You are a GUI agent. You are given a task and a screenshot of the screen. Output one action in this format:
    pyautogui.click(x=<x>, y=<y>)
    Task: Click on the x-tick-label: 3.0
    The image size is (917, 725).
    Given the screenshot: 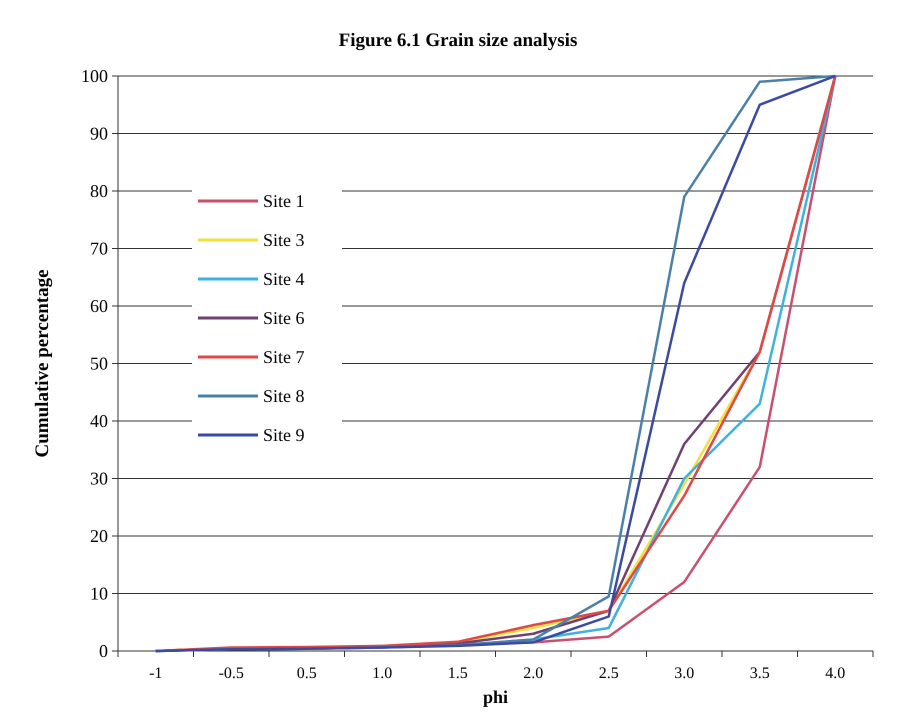 What is the action you would take?
    pyautogui.click(x=684, y=673)
    